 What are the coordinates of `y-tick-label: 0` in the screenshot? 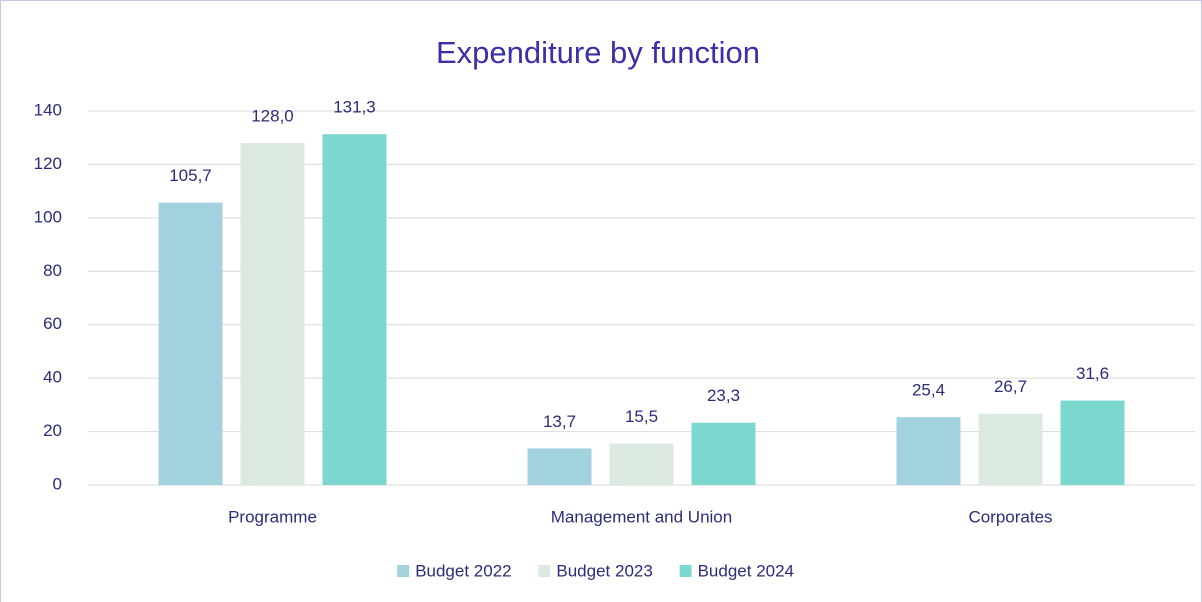 It's located at (57, 483).